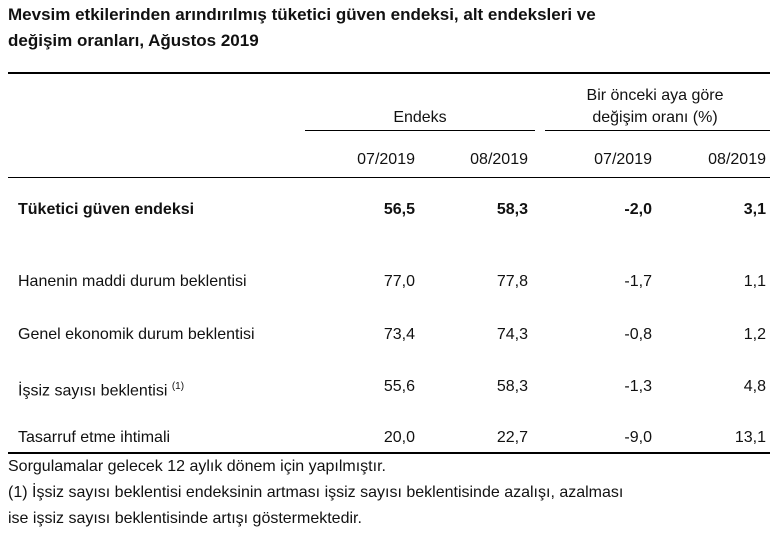 This screenshot has width=770, height=534. Describe the element at coordinates (399, 437) in the screenshot. I see `cell: 20,0` at that location.